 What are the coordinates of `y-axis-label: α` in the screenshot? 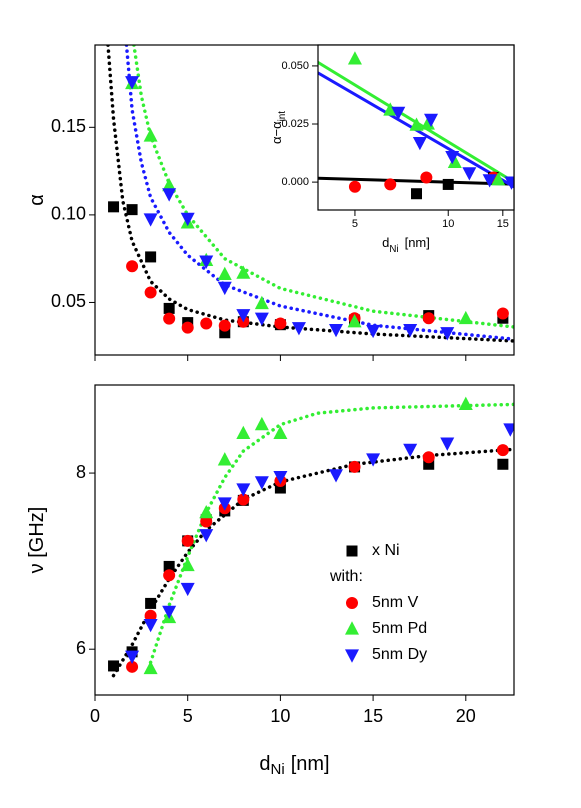 It's located at (37, 200).